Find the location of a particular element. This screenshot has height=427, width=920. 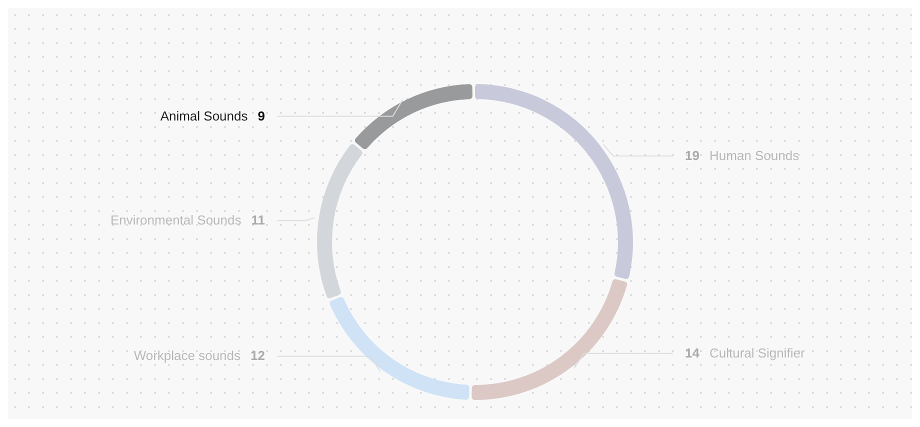

slice-label: Cultural Signifier is located at coordinates (757, 352).